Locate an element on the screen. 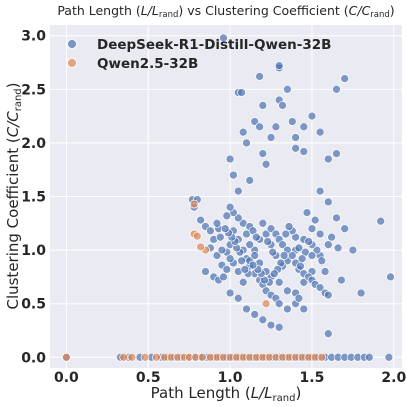  y-tick-label: 0.5 is located at coordinates (33, 305).